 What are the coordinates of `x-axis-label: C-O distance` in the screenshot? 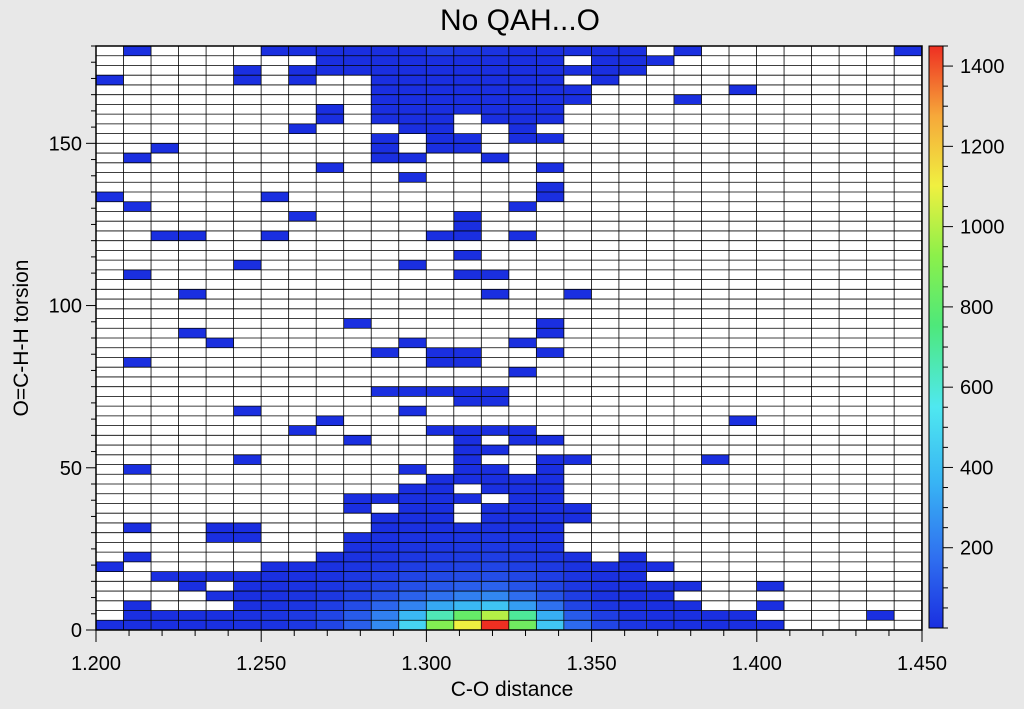 It's located at (512, 689).